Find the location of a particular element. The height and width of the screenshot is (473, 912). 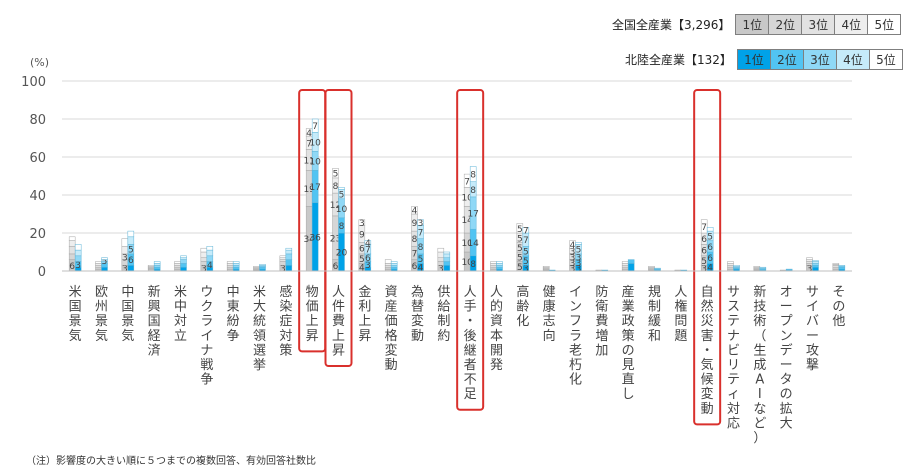

data-label: 4 is located at coordinates (421, 269).